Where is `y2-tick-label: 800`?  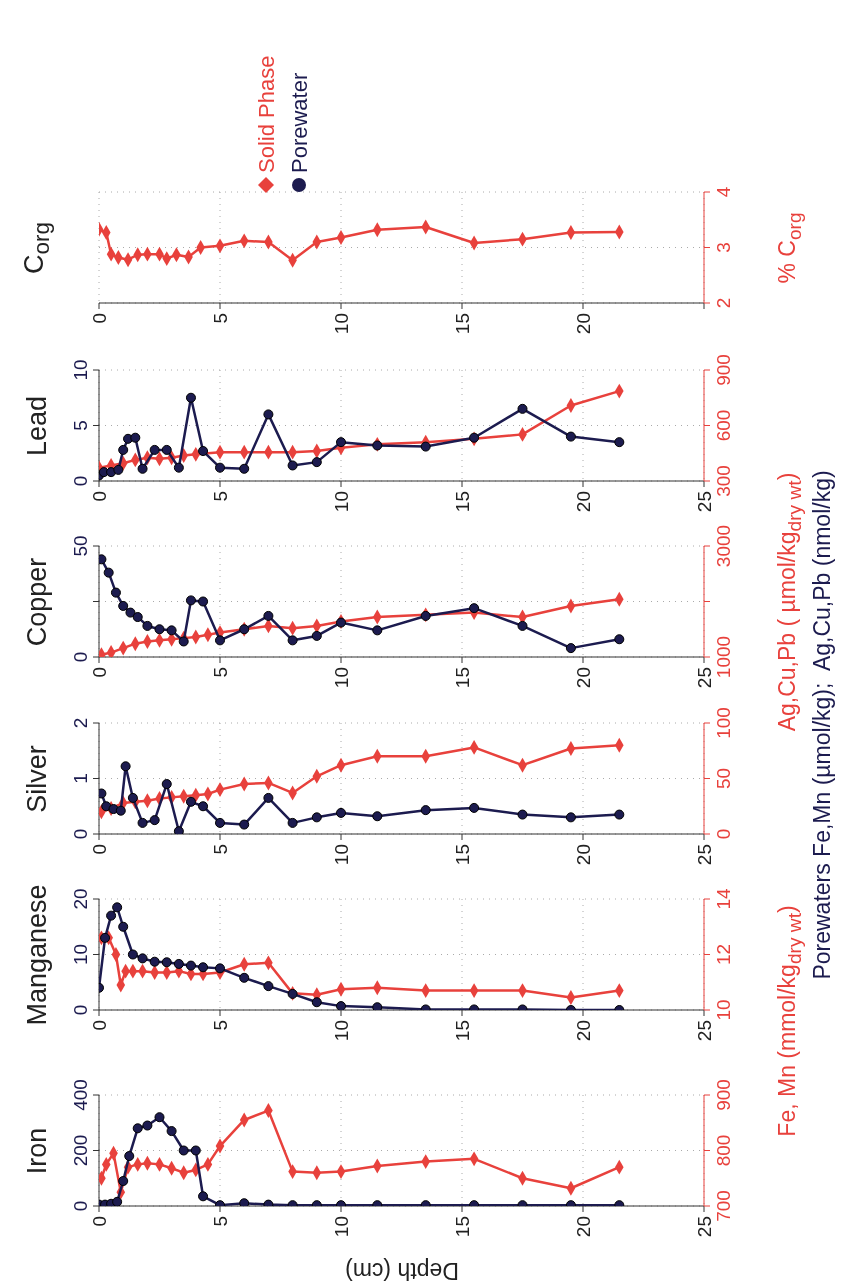 y2-tick-label: 800 is located at coordinates (723, 1150).